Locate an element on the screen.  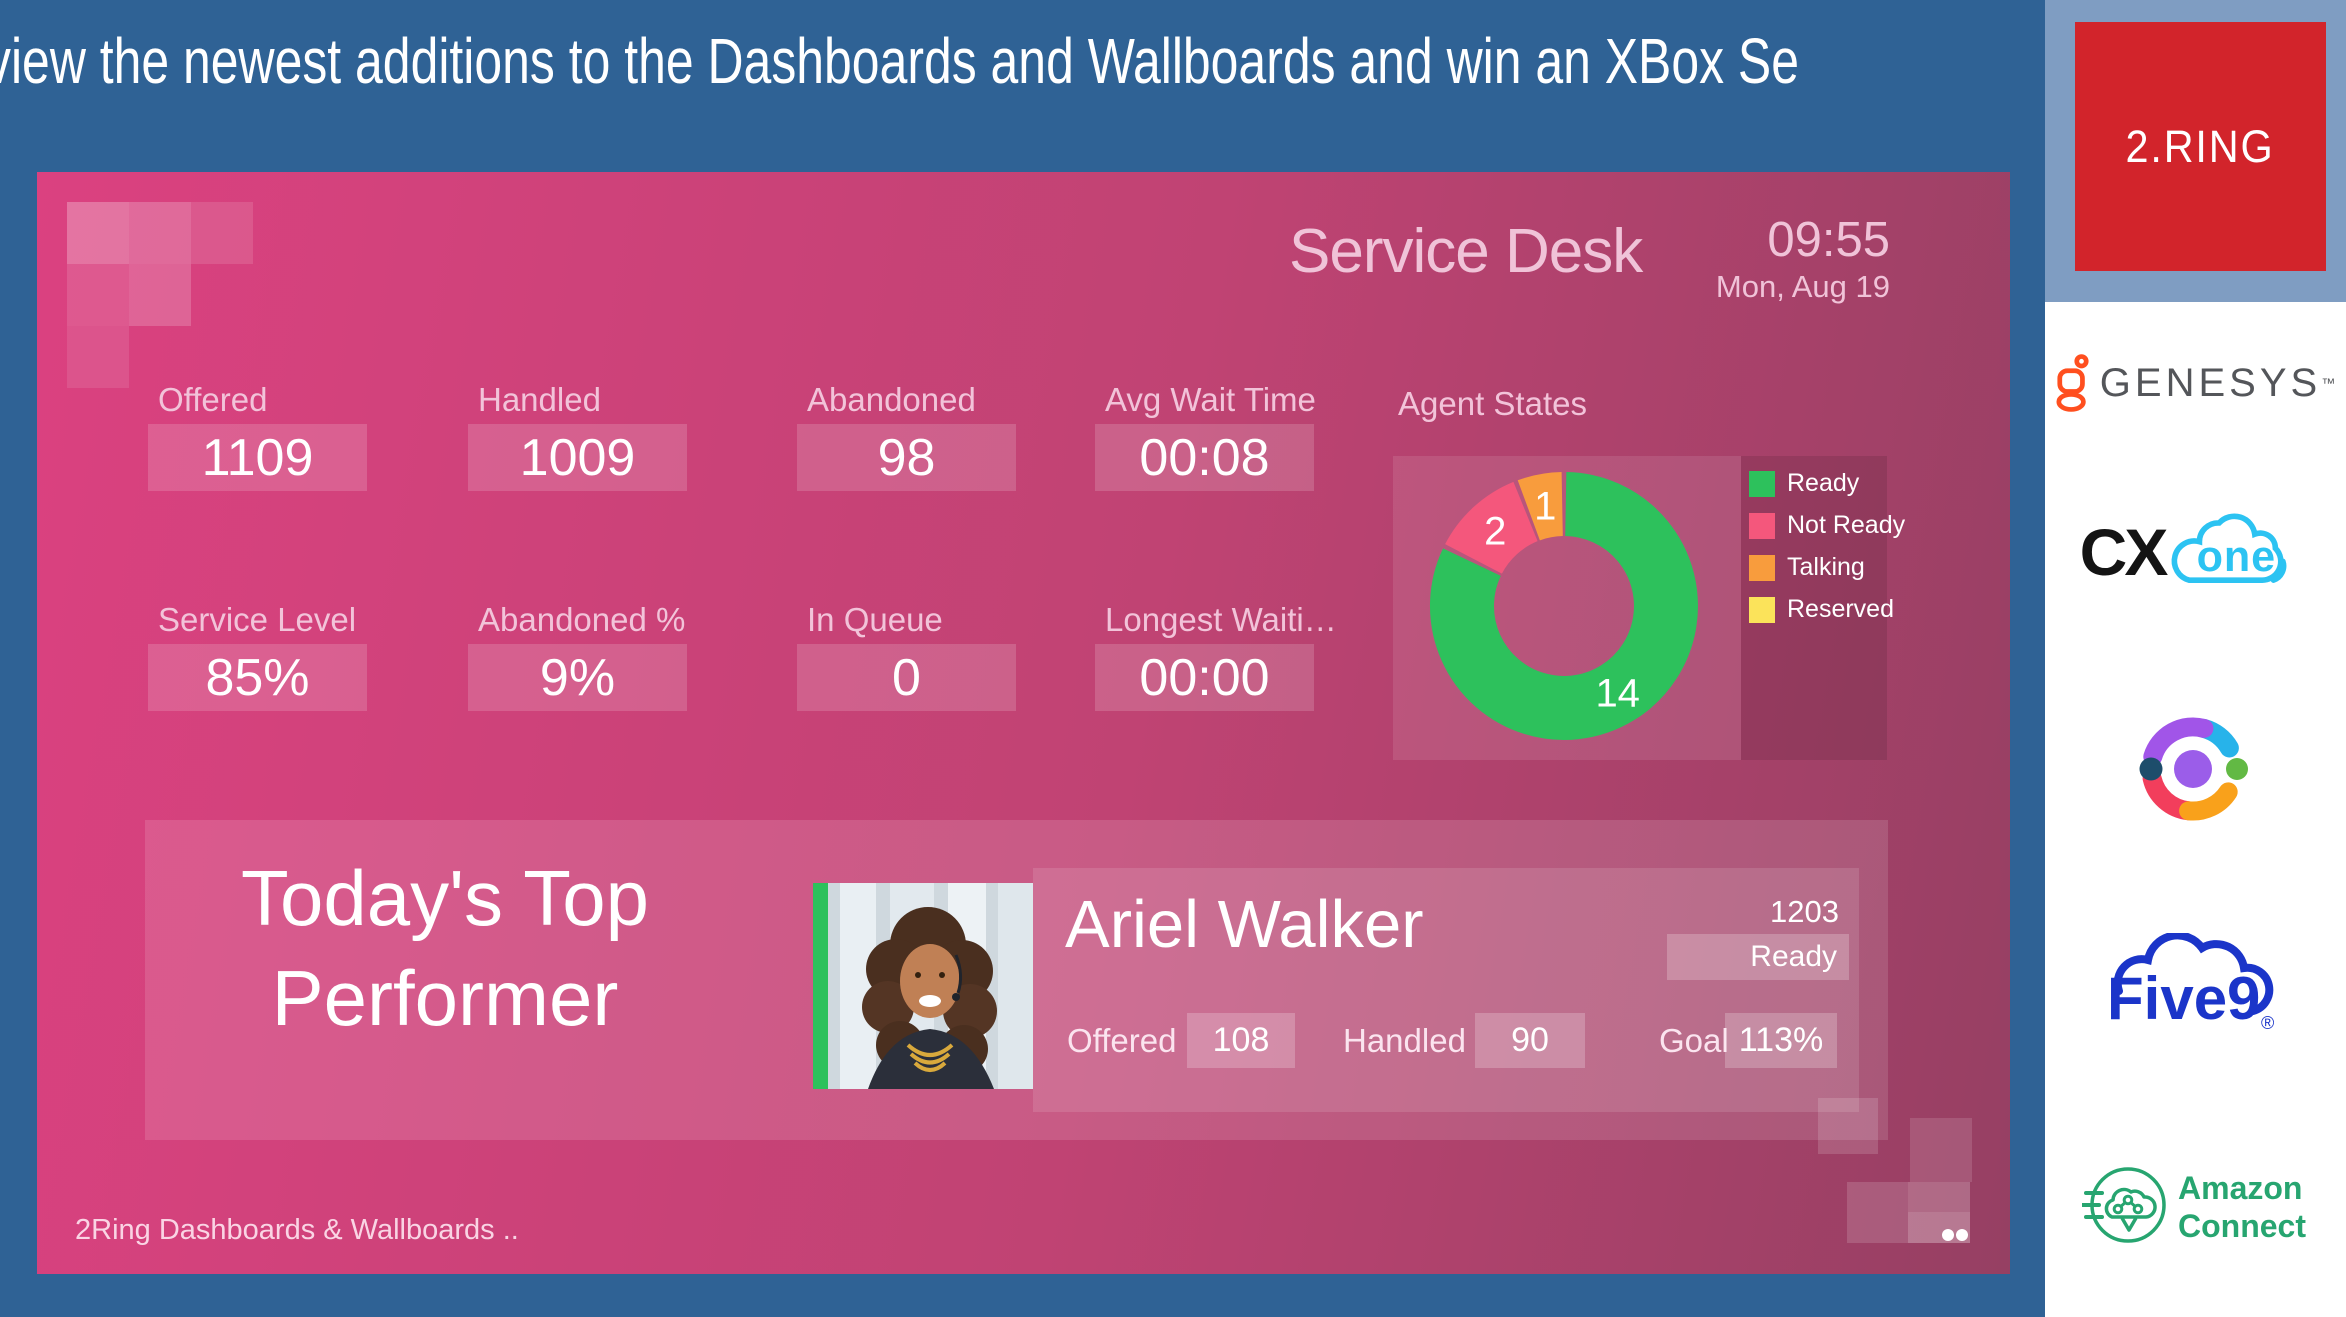
amazon-connect-text-line2: Connect is located at coordinates (2242, 1226).